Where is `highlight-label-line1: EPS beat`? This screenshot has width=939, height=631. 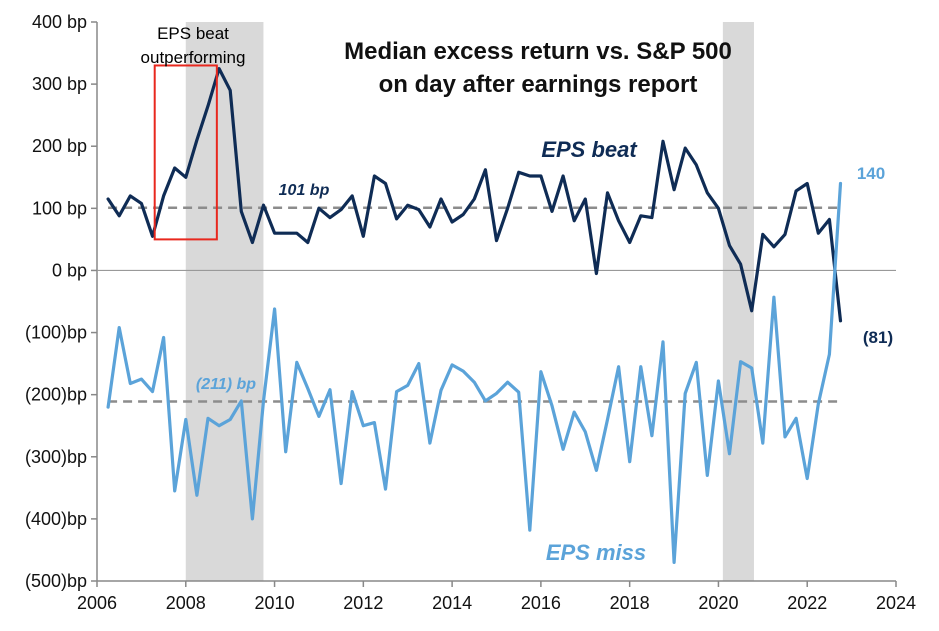
highlight-label-line1: EPS beat is located at coordinates (193, 33).